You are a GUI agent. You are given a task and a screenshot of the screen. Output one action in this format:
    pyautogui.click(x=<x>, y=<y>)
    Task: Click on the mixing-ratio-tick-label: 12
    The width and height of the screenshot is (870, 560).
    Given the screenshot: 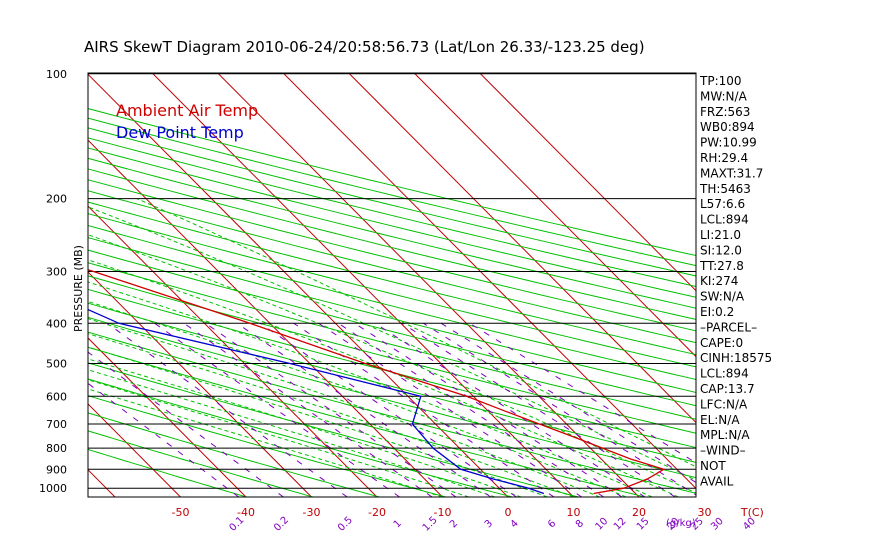 What is the action you would take?
    pyautogui.click(x=620, y=524)
    